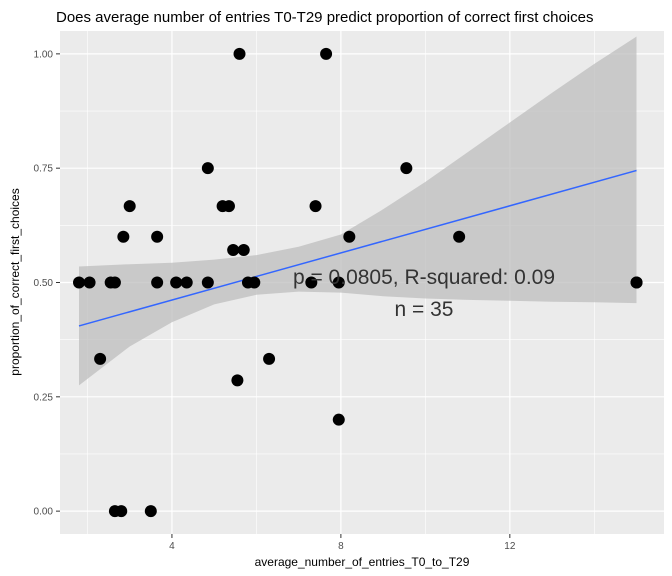  What do you see at coordinates (424, 309) in the screenshot?
I see `annotation-n: n = 35` at bounding box center [424, 309].